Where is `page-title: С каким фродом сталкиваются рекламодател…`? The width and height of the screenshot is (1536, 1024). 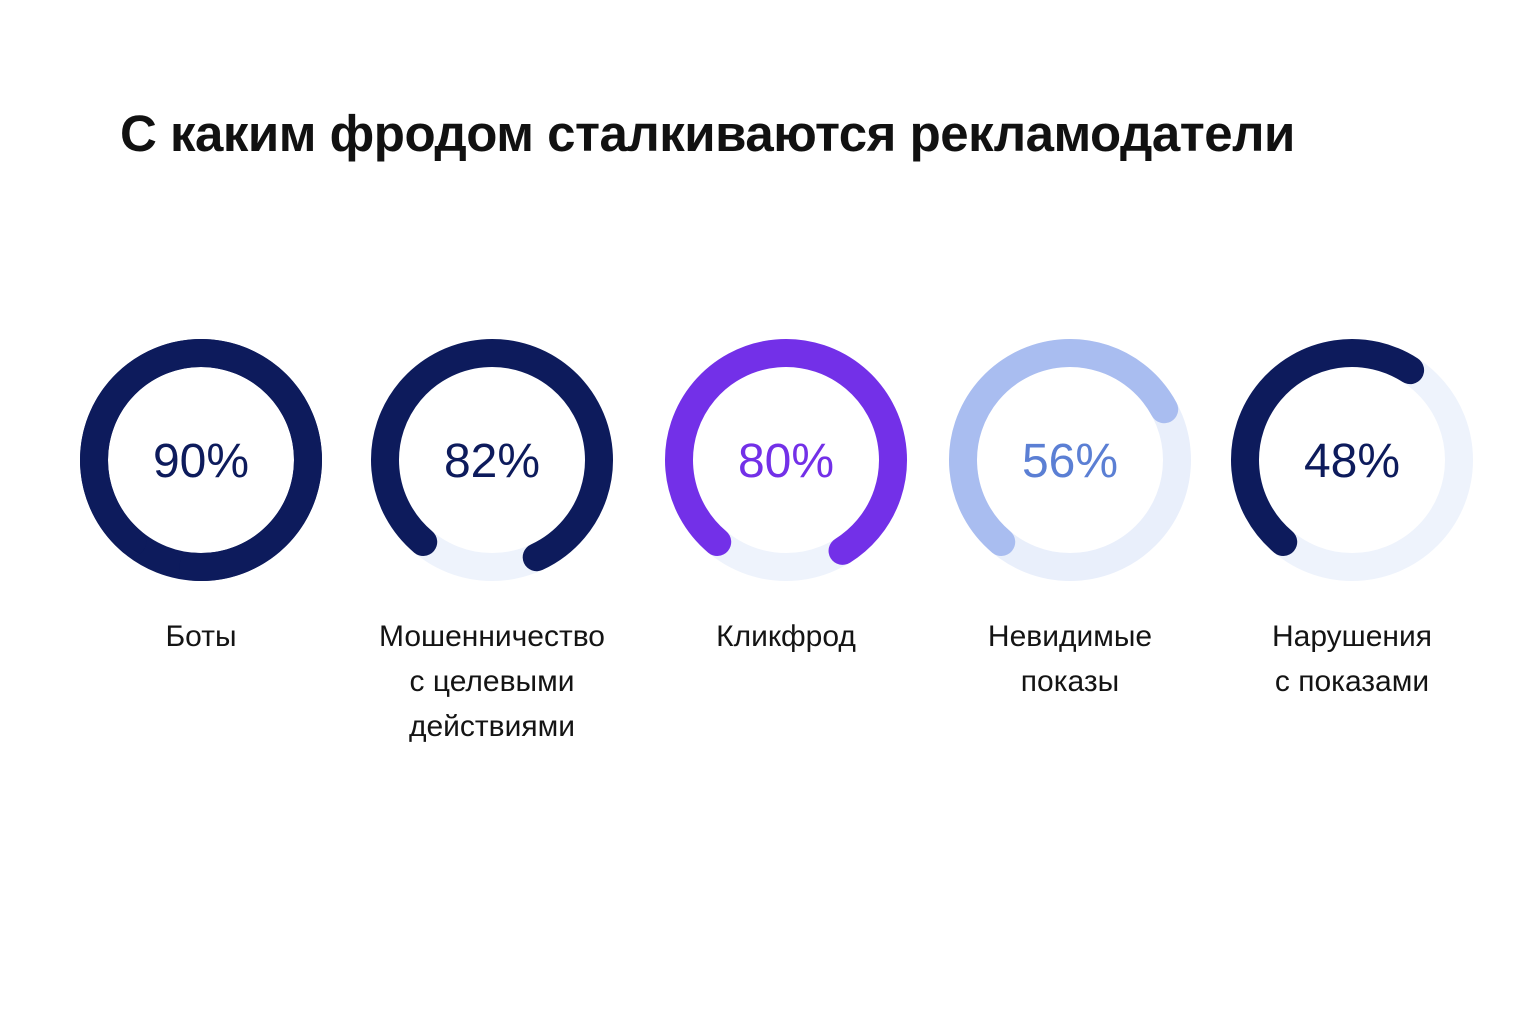
page-title: С каким фродом сталкиваются рекламодател… is located at coordinates (707, 133).